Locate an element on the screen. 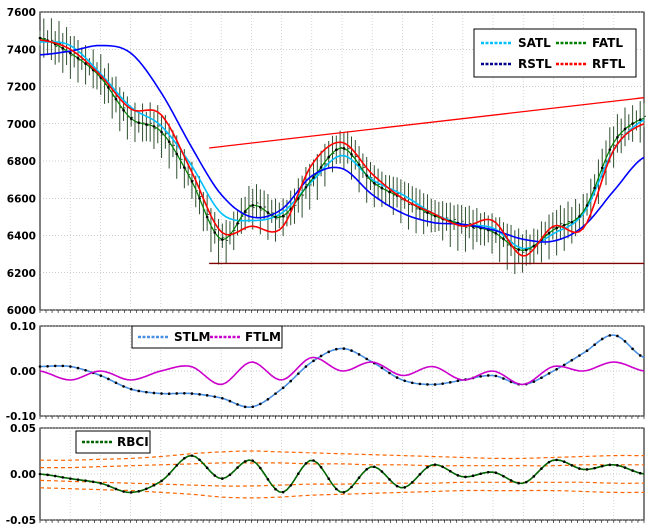 This screenshot has height=528, width=650. trendline is located at coordinates (427, 123).